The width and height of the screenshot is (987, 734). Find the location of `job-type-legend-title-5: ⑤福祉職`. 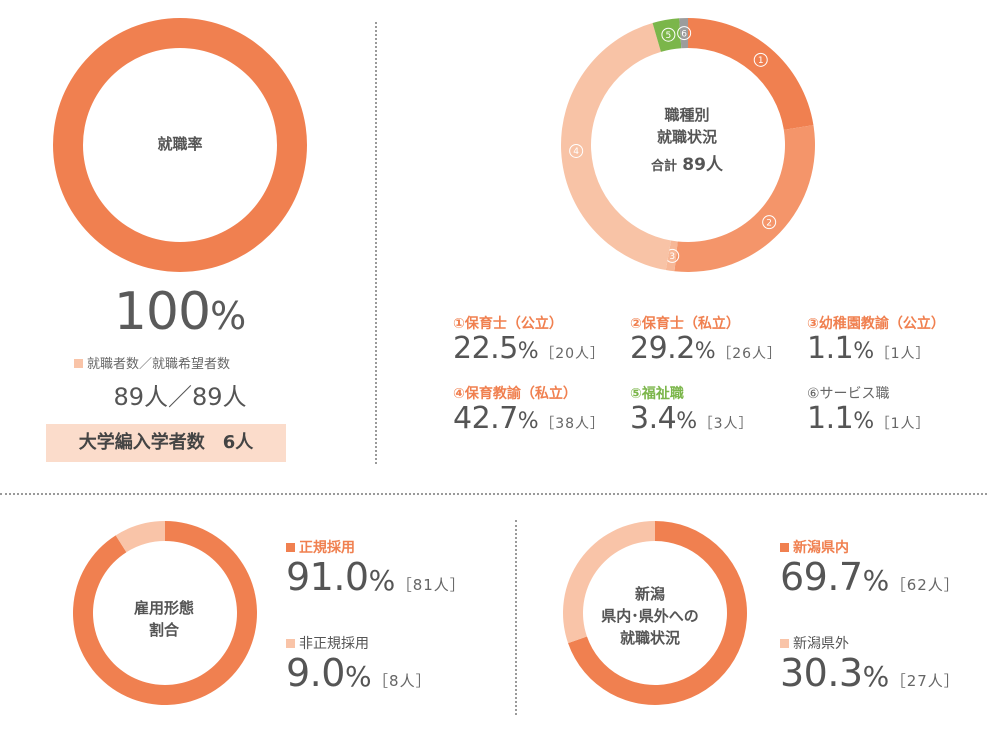

job-type-legend-title-5: ⑤福祉職 is located at coordinates (657, 394).